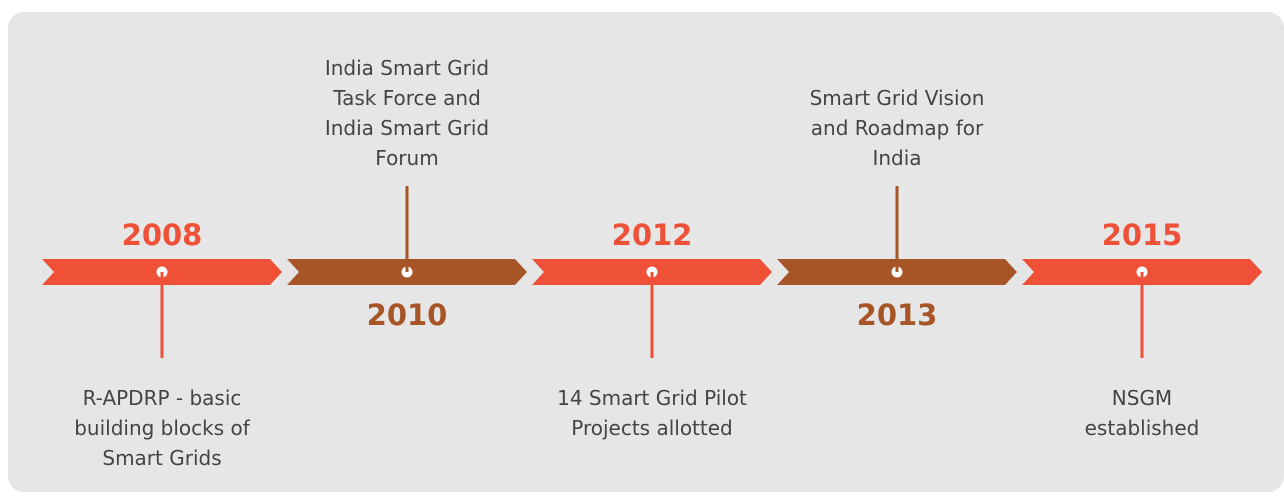  What do you see at coordinates (162, 235) in the screenshot?
I see `year: 2008` at bounding box center [162, 235].